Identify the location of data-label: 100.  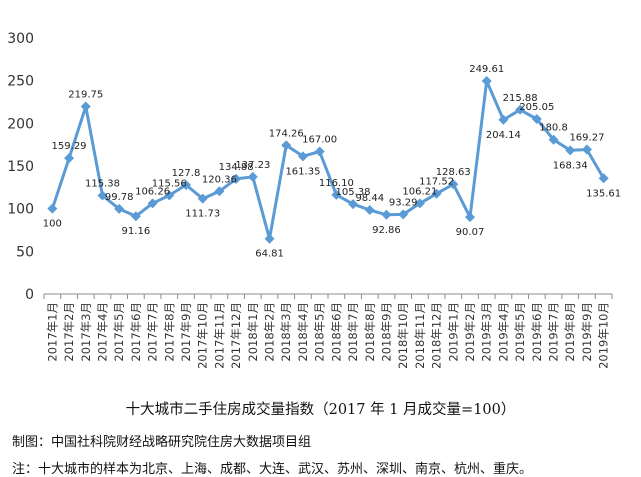
(52, 224).